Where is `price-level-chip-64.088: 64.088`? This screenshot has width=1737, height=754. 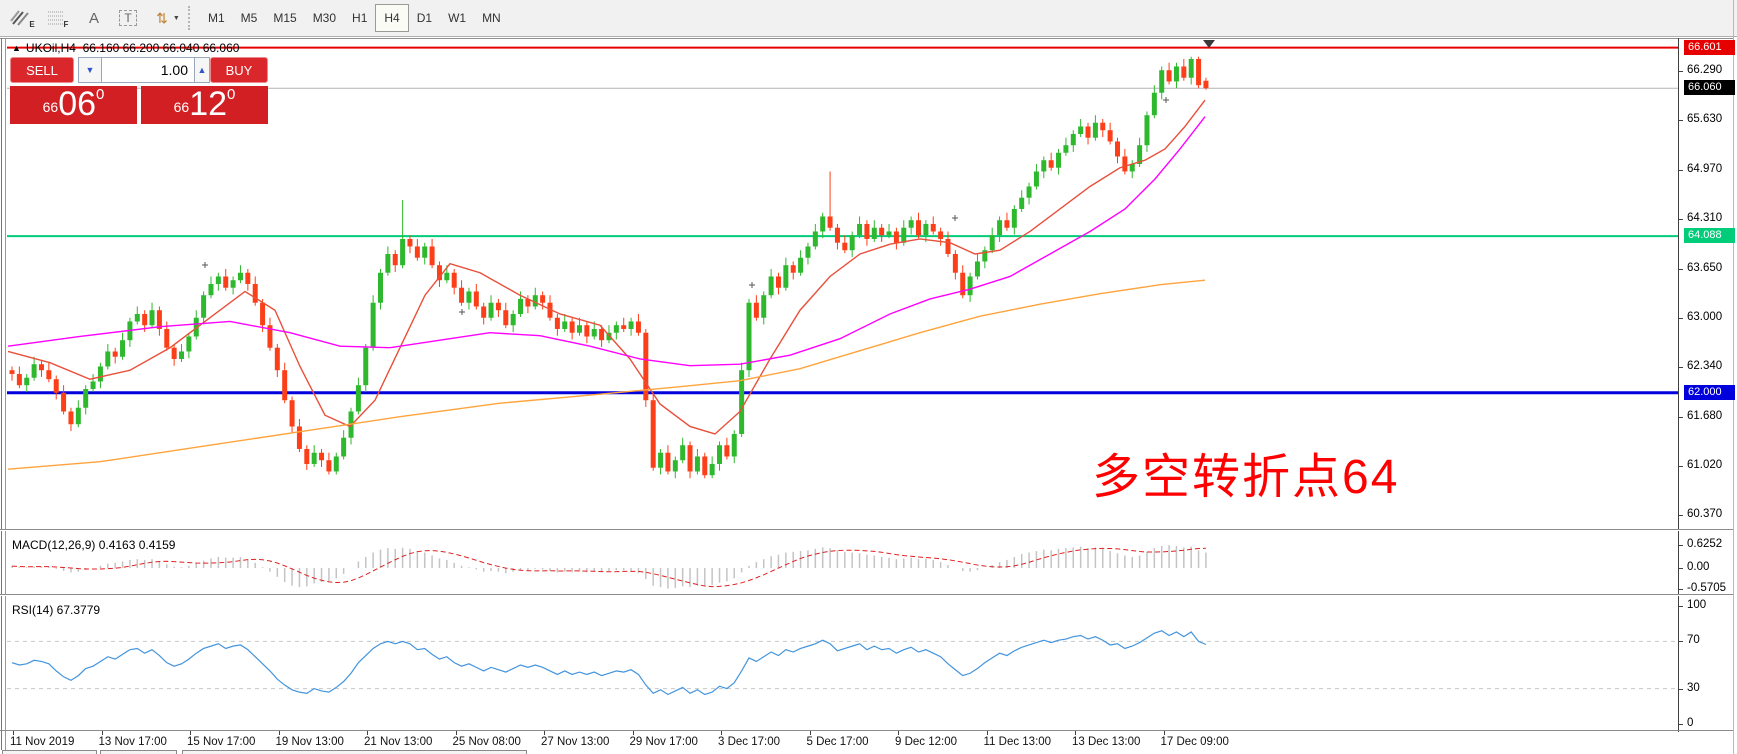
price-level-chip-64.088: 64.088 is located at coordinates (1709, 236).